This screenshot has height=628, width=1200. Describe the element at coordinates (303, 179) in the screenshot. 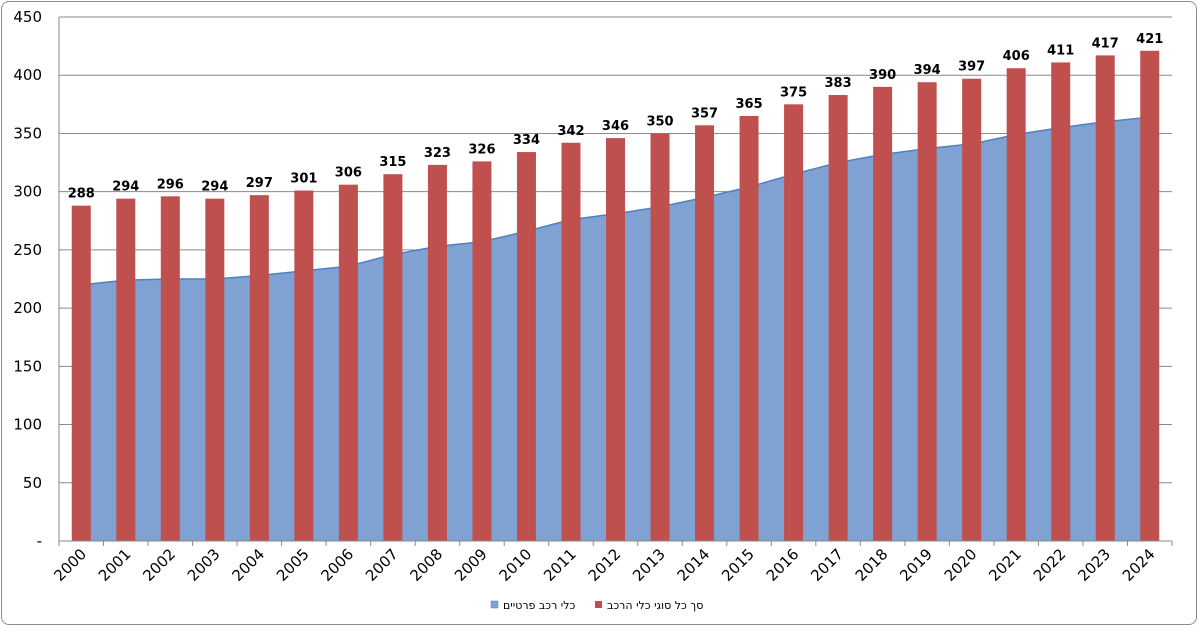

I see `bar-data-label: 301` at that location.